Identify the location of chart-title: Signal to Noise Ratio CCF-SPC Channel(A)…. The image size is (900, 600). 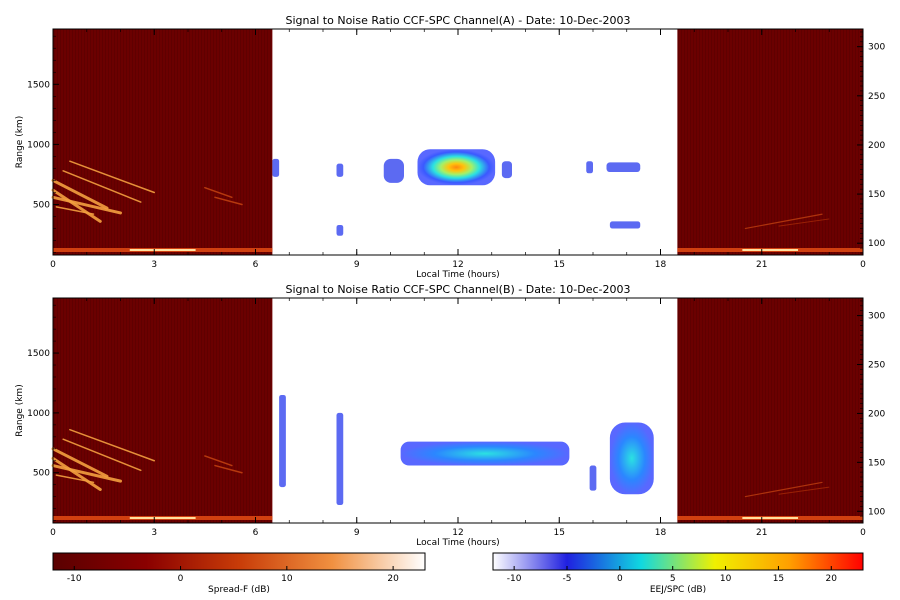
(458, 20).